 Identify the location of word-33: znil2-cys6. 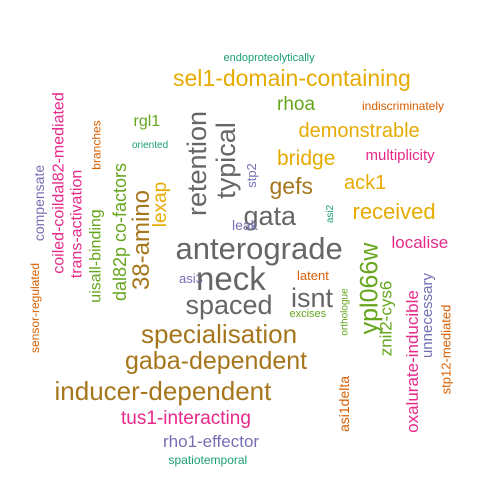
(386, 318).